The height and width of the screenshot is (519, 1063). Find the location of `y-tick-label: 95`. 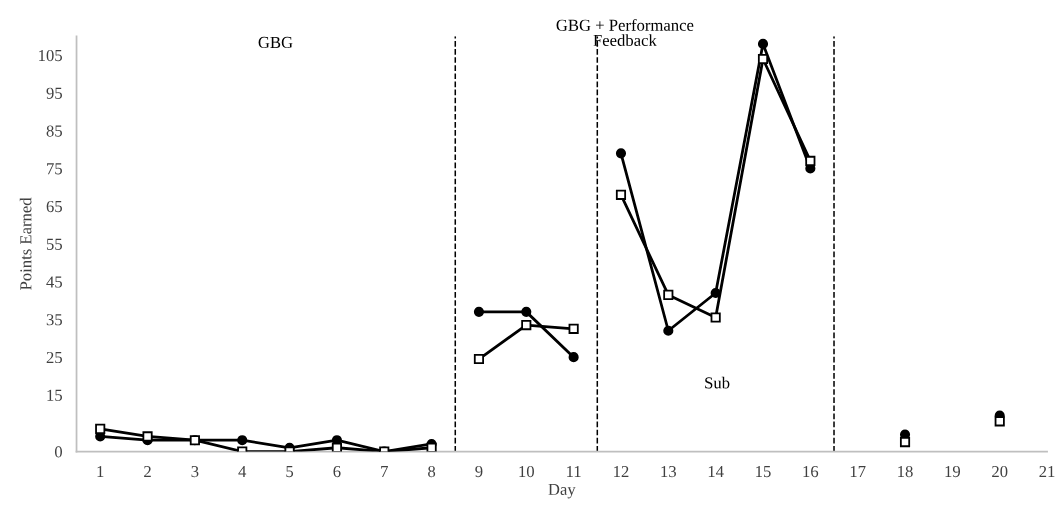

y-tick-label: 95 is located at coordinates (54, 93).